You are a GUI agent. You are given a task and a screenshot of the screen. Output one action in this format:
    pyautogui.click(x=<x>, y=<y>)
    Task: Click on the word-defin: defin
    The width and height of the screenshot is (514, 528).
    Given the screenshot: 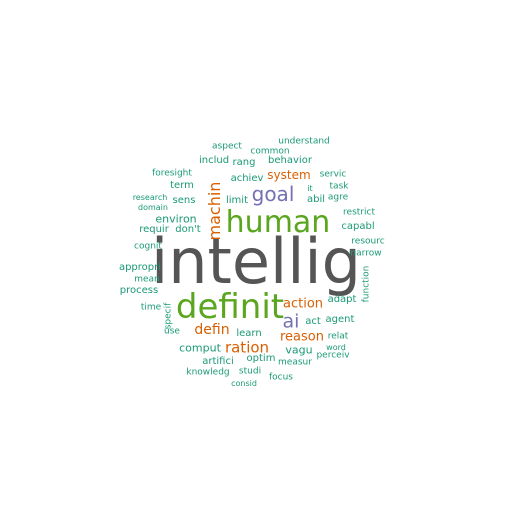 What is the action you would take?
    pyautogui.click(x=212, y=330)
    